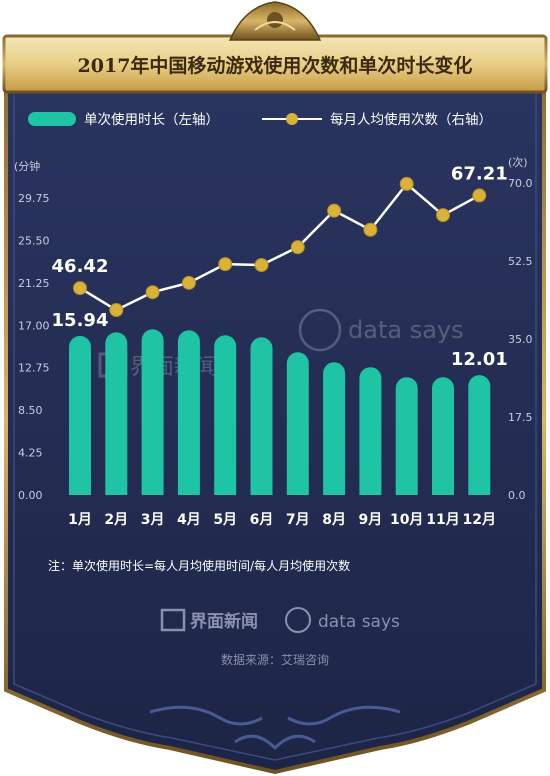 The width and height of the screenshot is (550, 776). Describe the element at coordinates (30, 410) in the screenshot. I see `left-tick-label: 8.50` at that location.